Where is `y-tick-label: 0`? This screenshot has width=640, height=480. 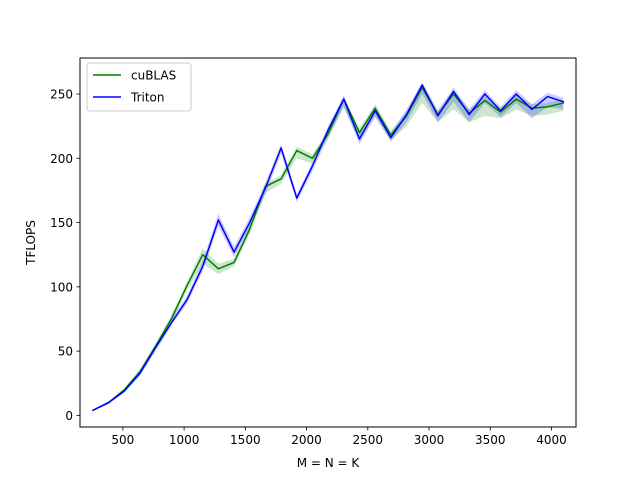 y-tick-label: 0 is located at coordinates (69, 416).